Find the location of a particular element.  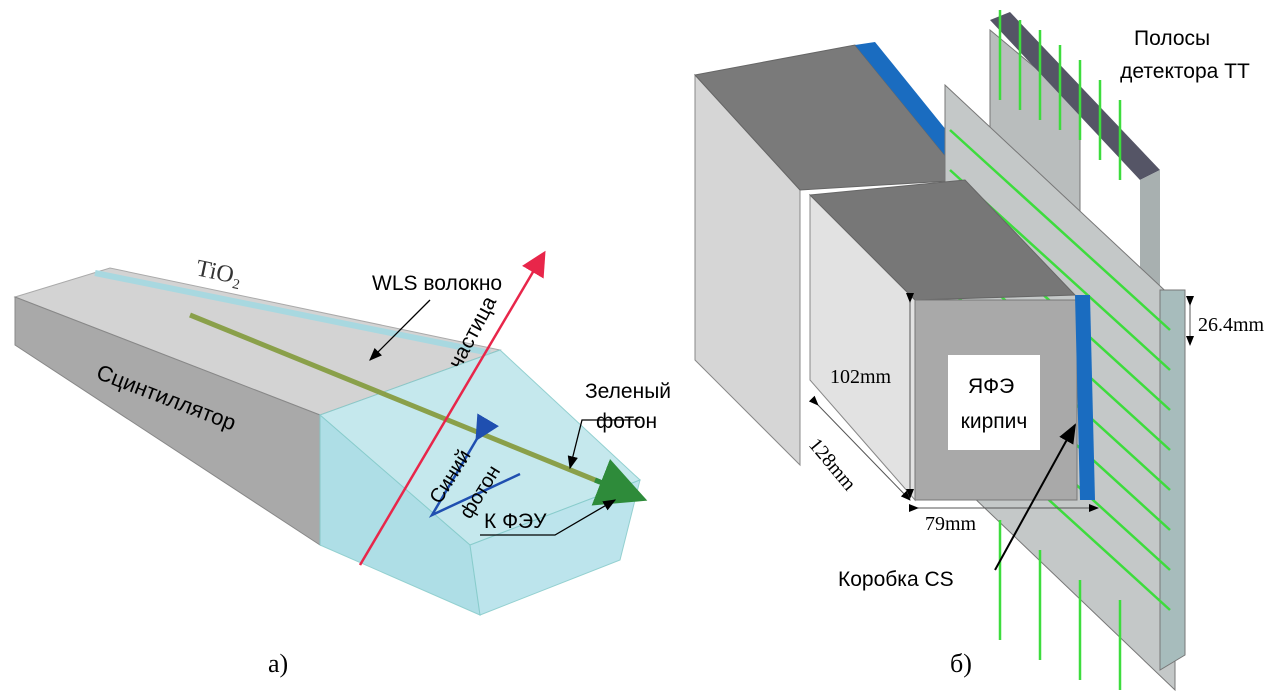

depth-label: 128mm is located at coordinates (832, 464).